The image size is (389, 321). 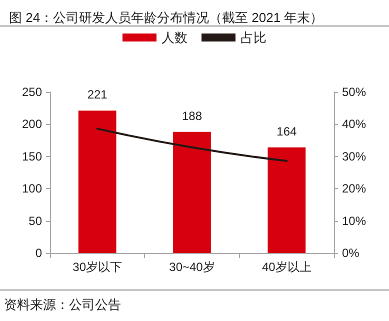 I want to click on y2-tick-label: 40%, so click(x=354, y=124).